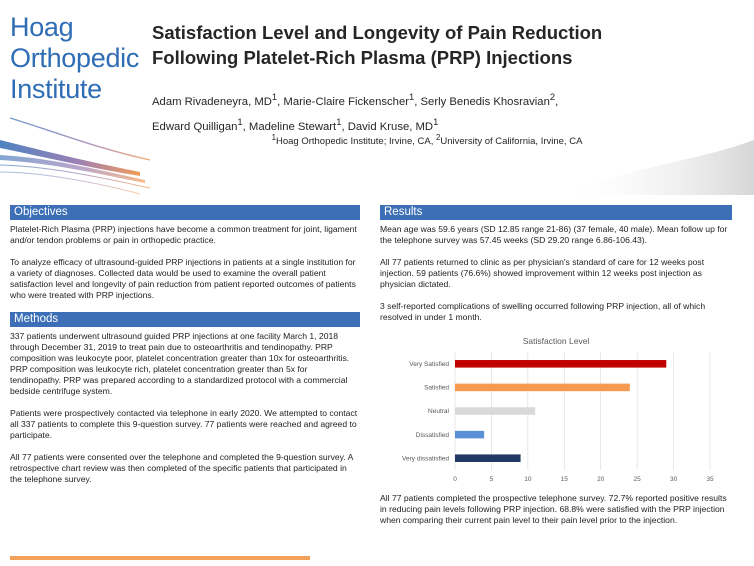  What do you see at coordinates (528, 479) in the screenshot?
I see `chart-tick-label: 10` at bounding box center [528, 479].